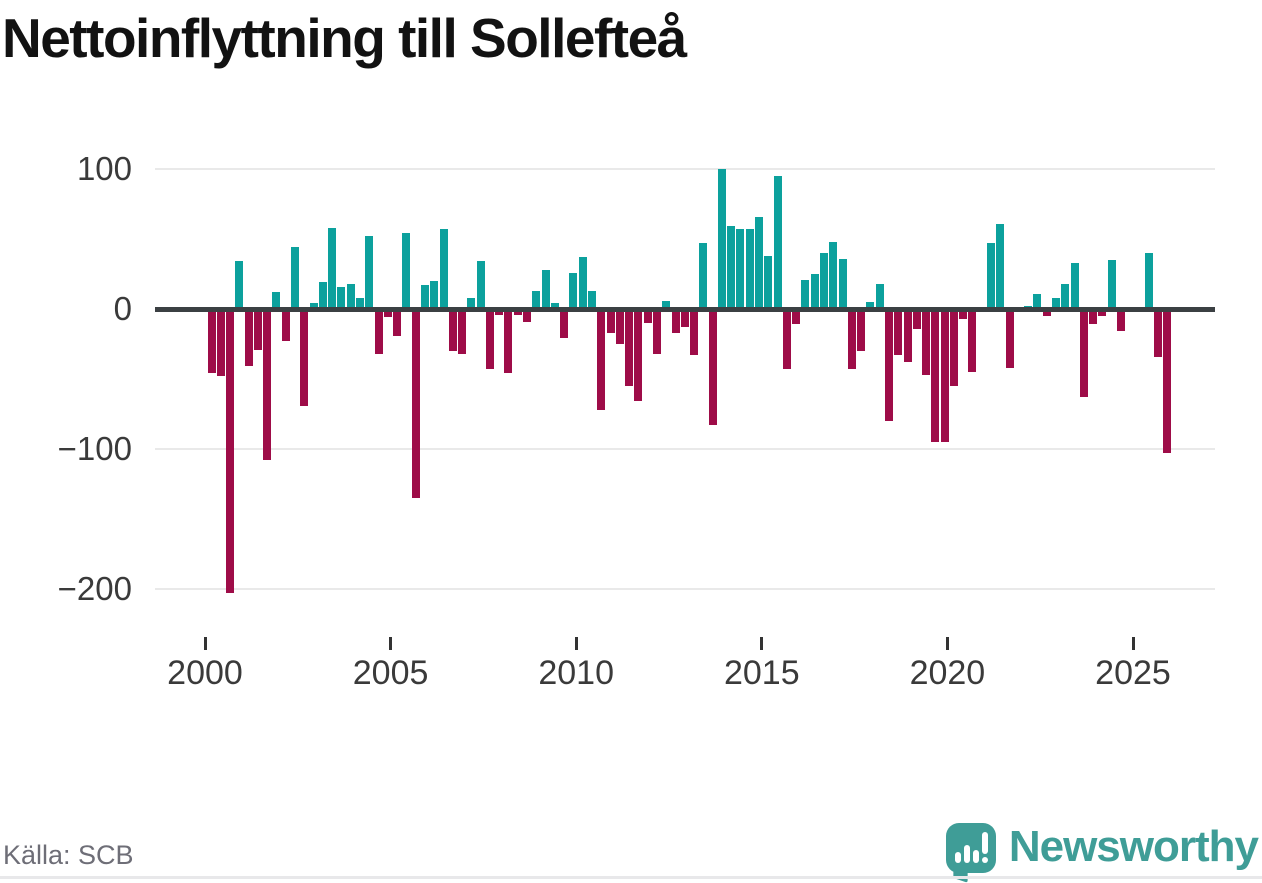  I want to click on bar-2019-q3, so click(935, 375).